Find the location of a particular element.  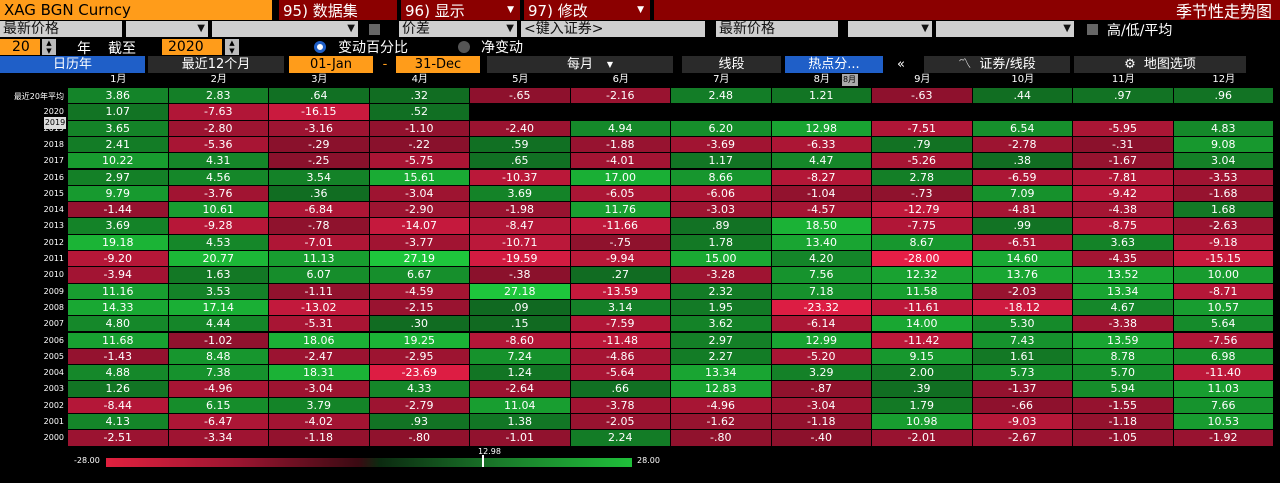

heatmap-cell: 12.32 is located at coordinates (922, 275).